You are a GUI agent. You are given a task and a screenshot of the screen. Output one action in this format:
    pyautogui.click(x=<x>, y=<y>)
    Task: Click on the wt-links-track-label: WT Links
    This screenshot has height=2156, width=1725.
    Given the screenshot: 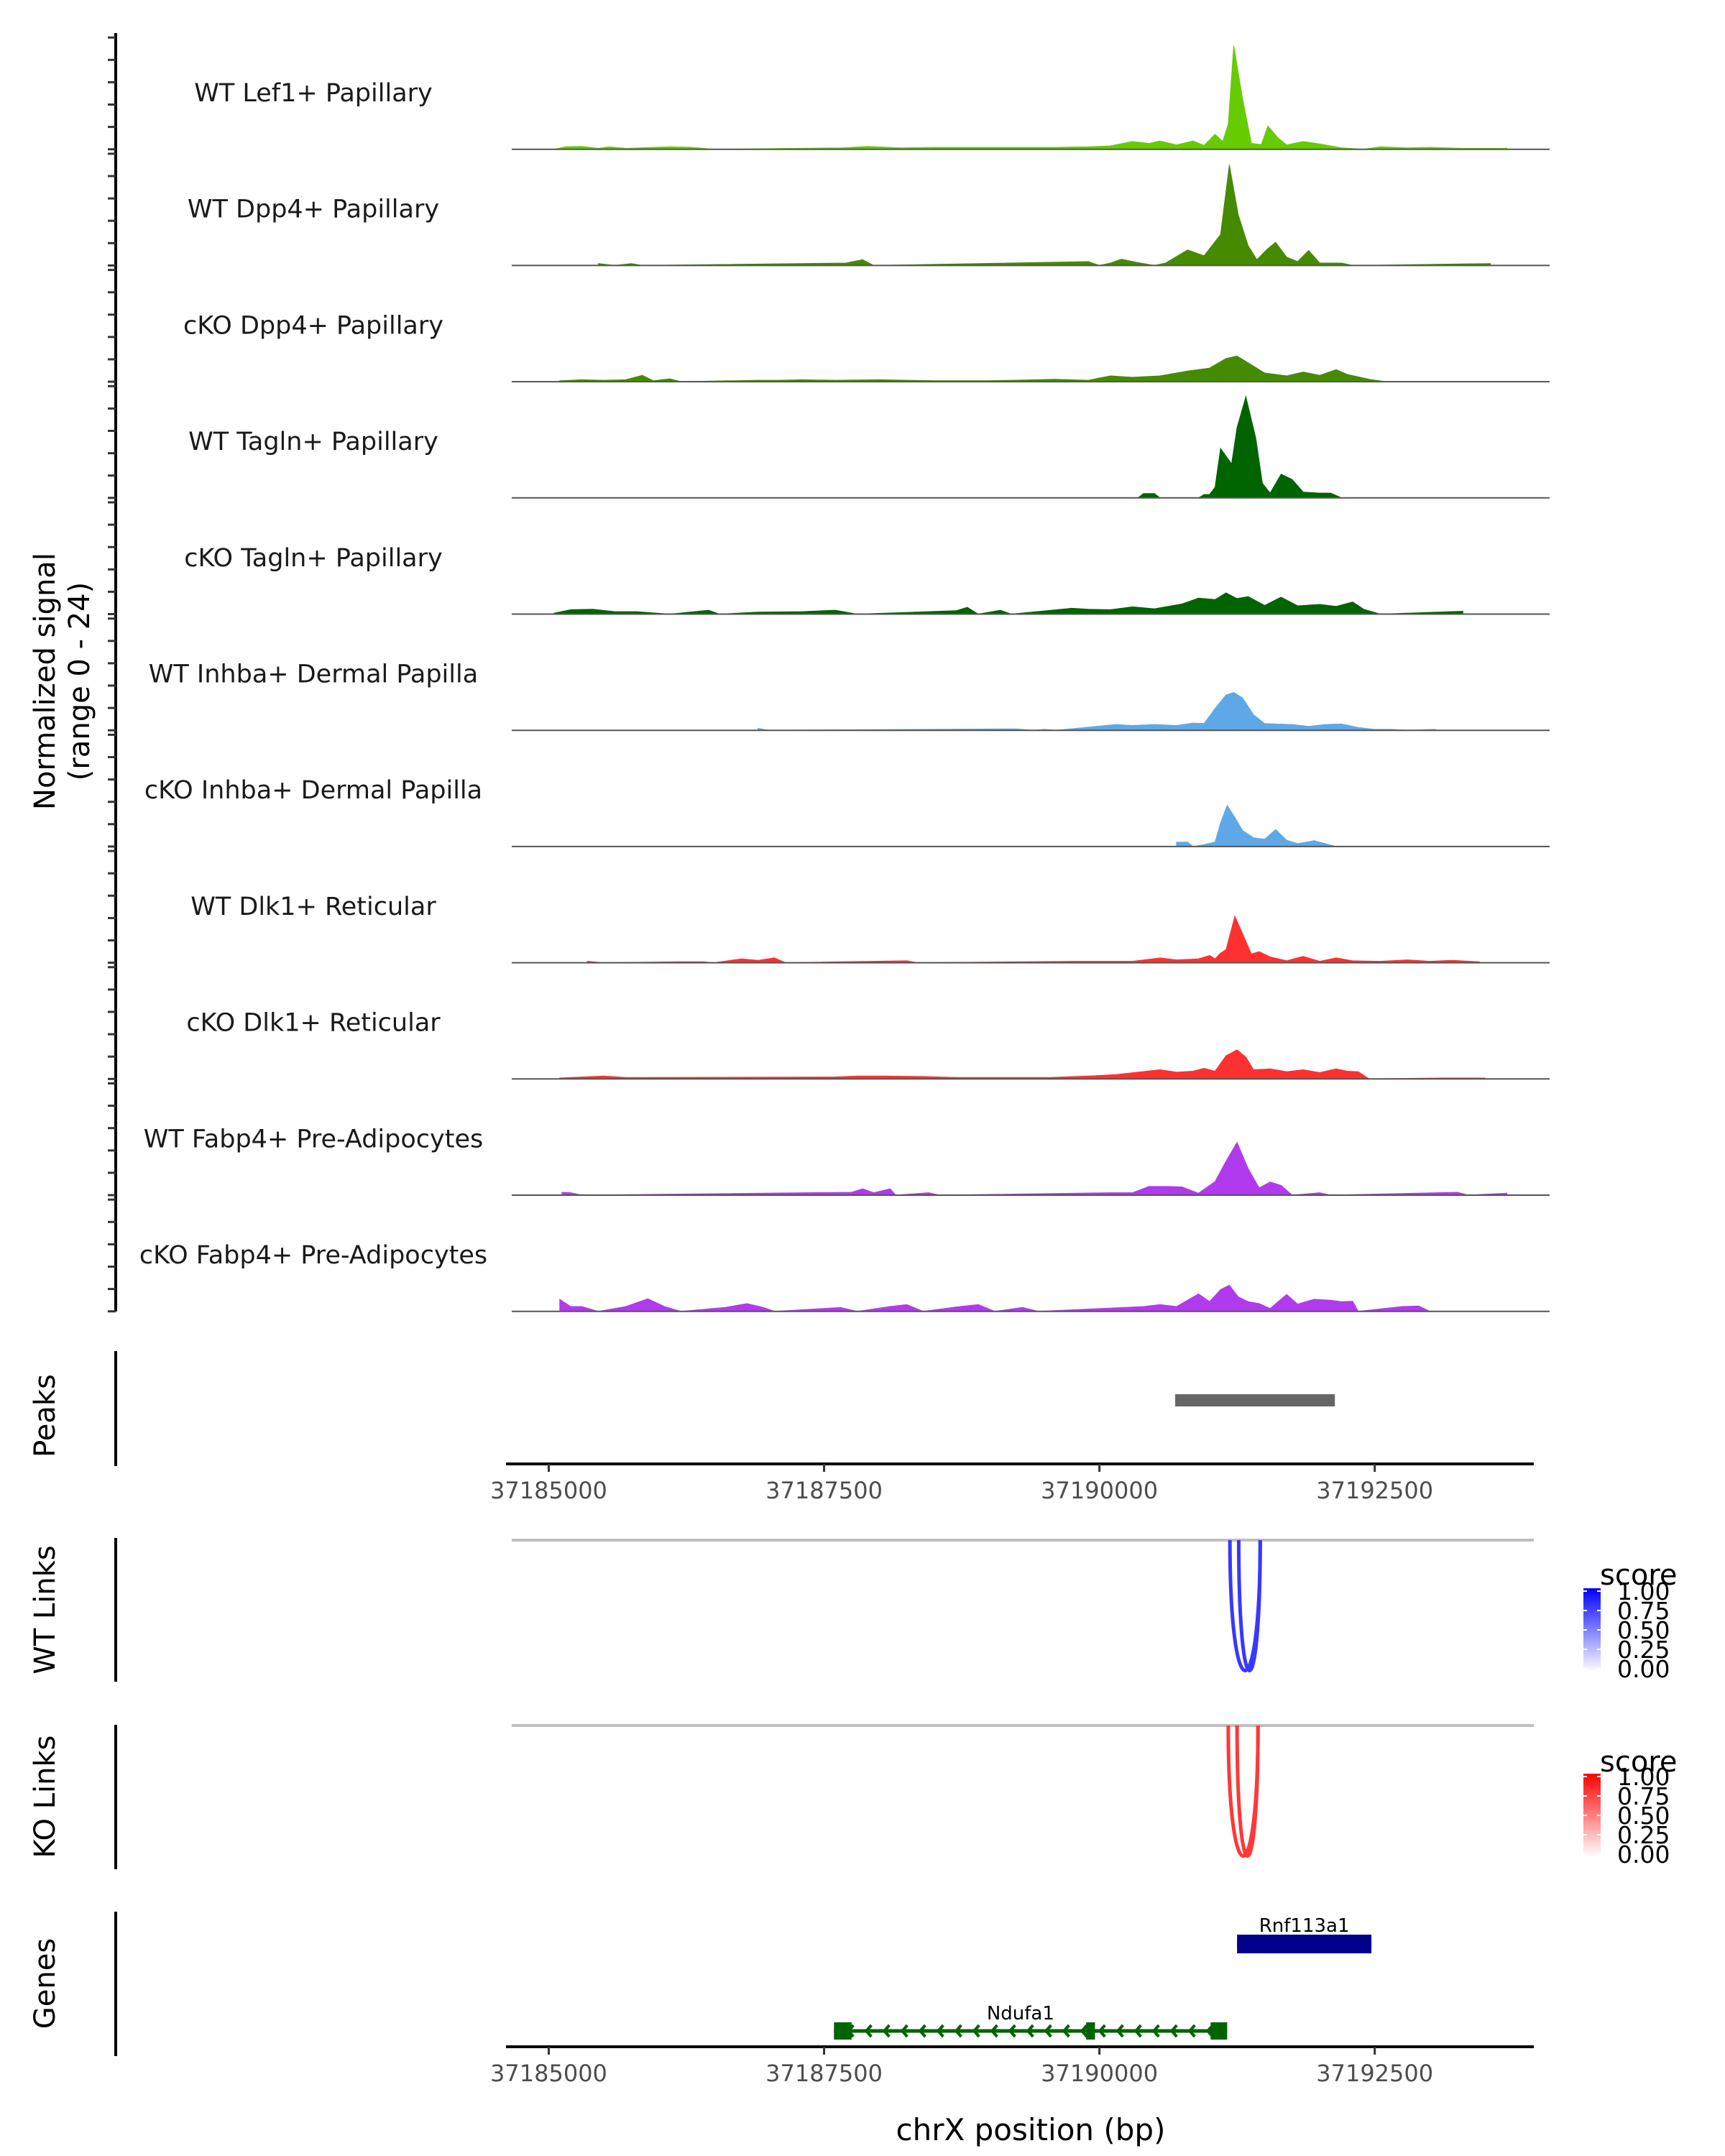 What is the action you would take?
    pyautogui.click(x=45, y=1610)
    